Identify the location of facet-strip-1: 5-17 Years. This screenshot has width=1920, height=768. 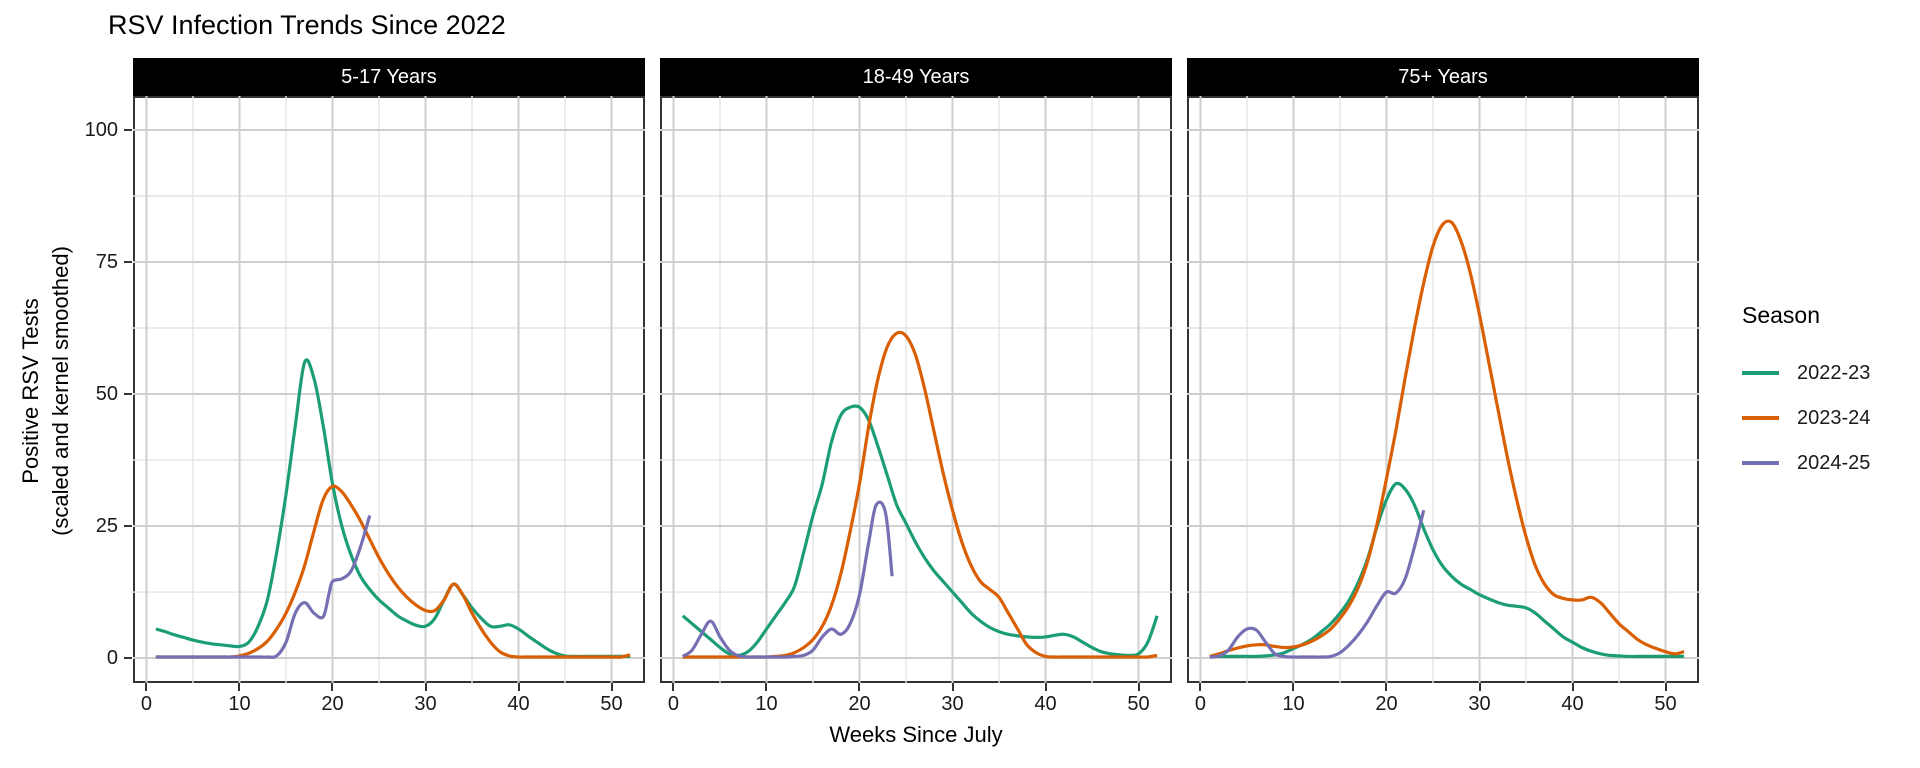
(389, 77).